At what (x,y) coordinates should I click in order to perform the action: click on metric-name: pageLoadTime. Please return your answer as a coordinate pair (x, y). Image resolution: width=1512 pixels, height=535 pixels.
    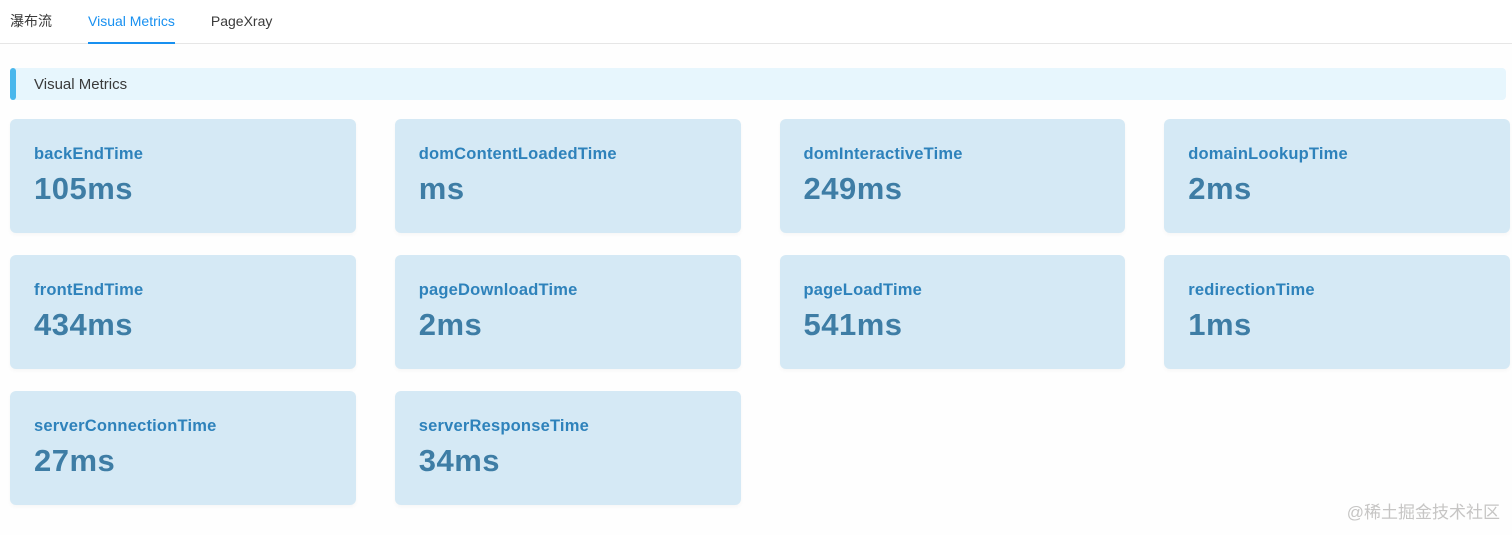
    Looking at the image, I should click on (863, 290).